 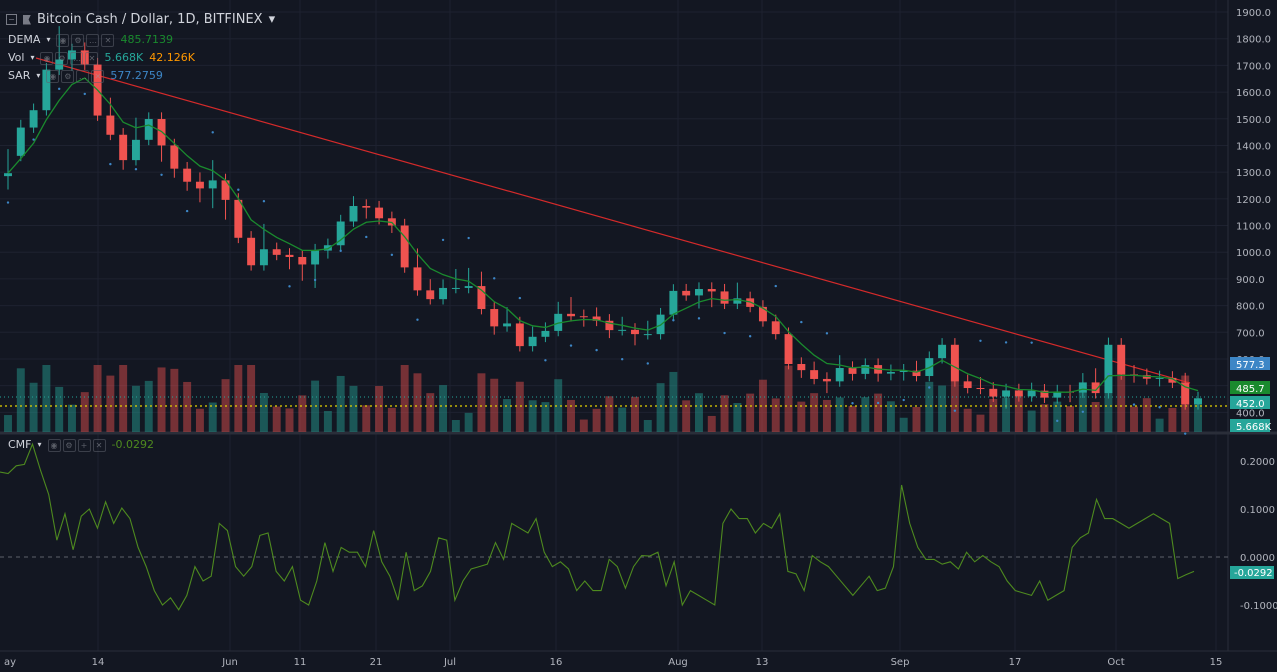 I want to click on price-tick-label: 1100.0, so click(x=1253, y=227).